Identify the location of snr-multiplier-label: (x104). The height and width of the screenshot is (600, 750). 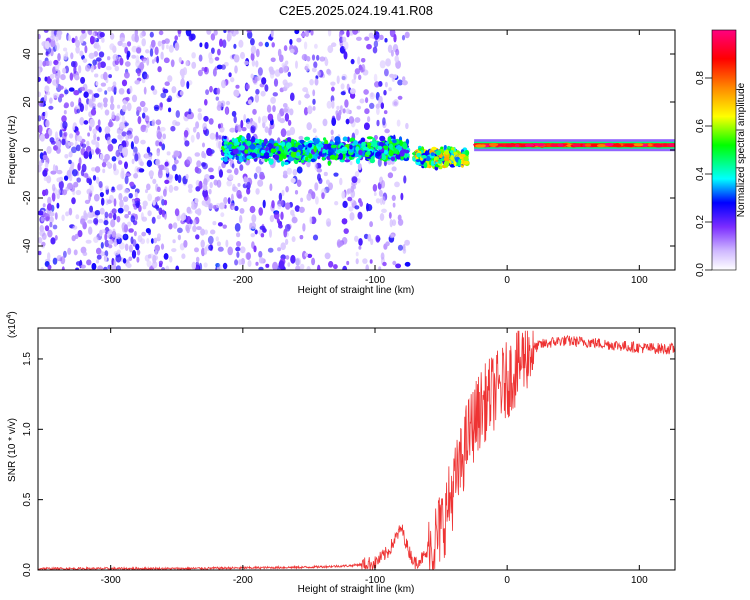
(12, 324).